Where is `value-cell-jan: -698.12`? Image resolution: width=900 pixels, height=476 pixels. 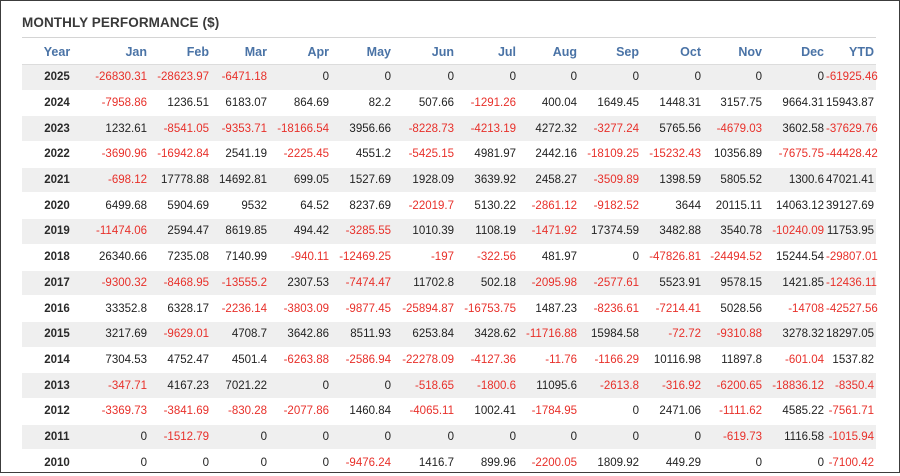 value-cell-jan: -698.12 is located at coordinates (120, 180).